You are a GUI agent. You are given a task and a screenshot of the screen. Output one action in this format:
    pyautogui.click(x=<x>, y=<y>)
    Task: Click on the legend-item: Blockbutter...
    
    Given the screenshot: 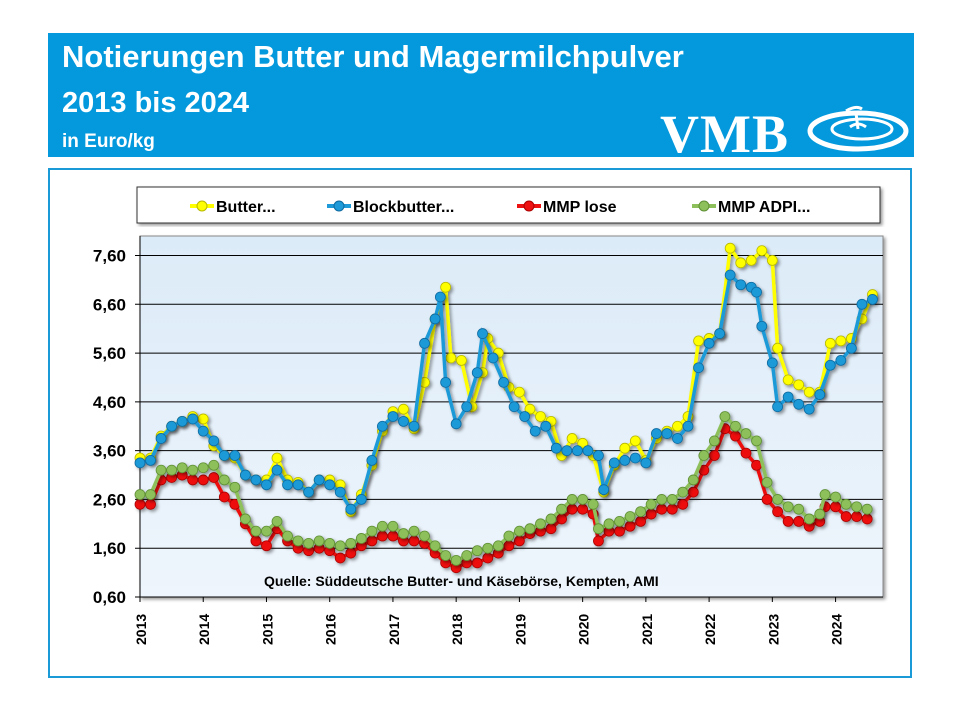 What is the action you would take?
    pyautogui.click(x=390, y=207)
    